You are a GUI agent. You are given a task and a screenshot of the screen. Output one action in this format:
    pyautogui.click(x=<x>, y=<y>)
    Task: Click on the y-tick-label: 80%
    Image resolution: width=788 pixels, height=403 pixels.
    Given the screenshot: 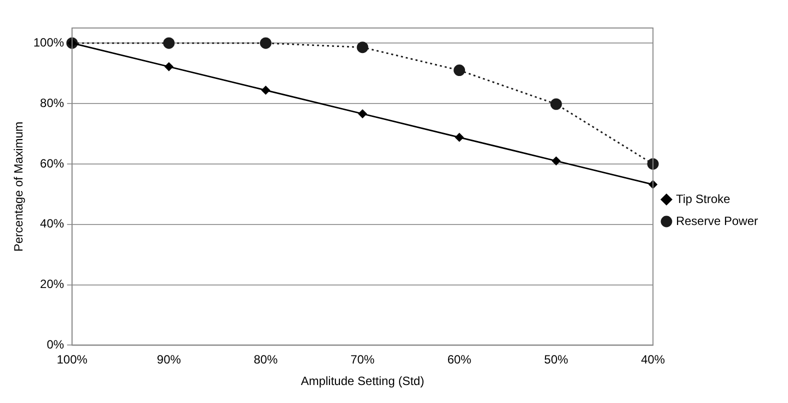 What is the action you would take?
    pyautogui.click(x=52, y=103)
    